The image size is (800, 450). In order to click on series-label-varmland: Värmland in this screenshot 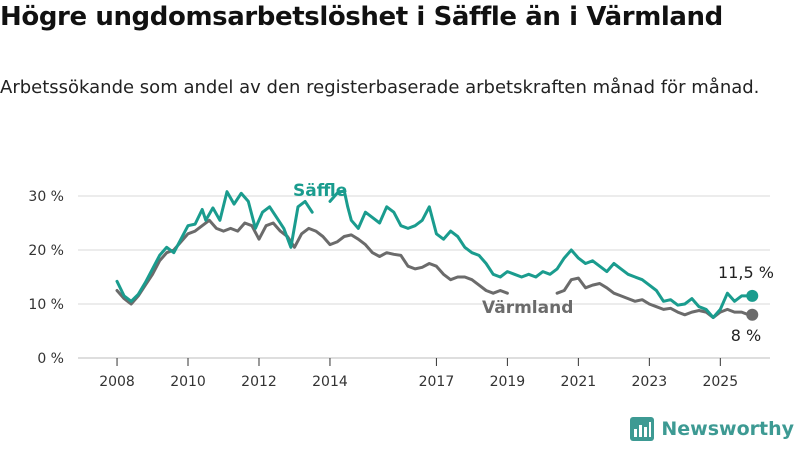, I will do `click(527, 308)`.